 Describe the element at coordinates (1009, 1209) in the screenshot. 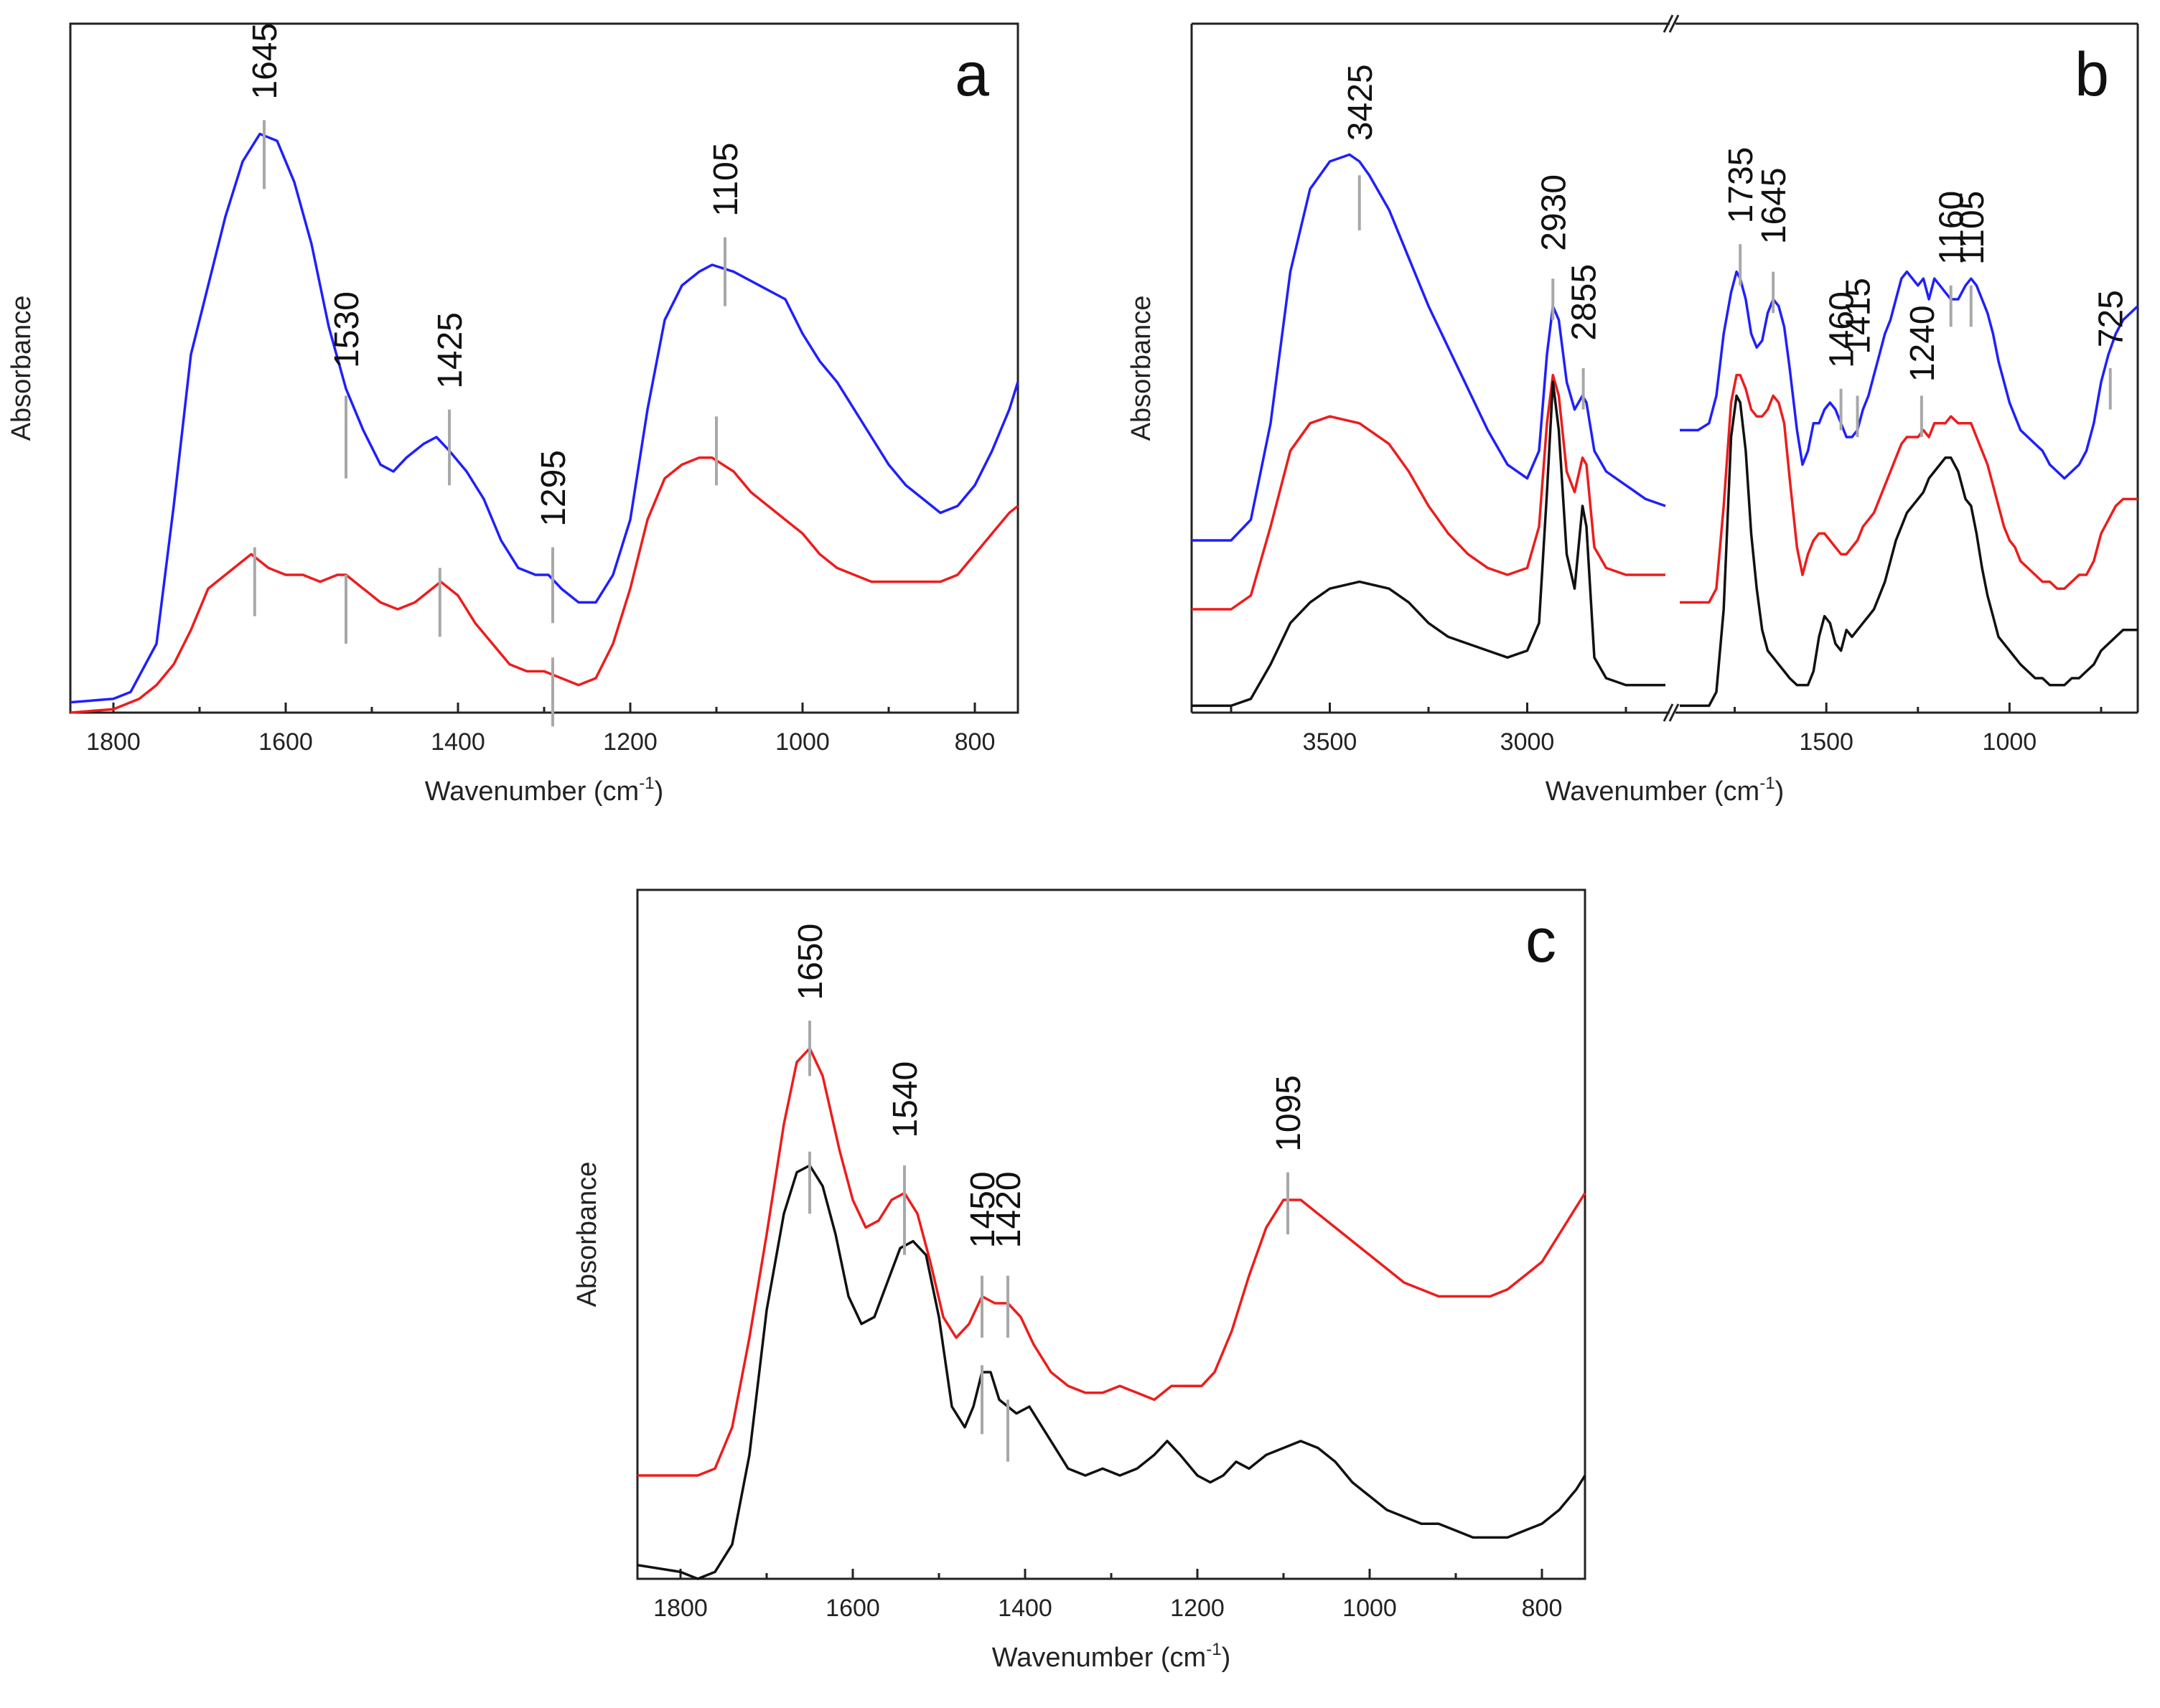

I see `peak-label-1420: 1420` at that location.